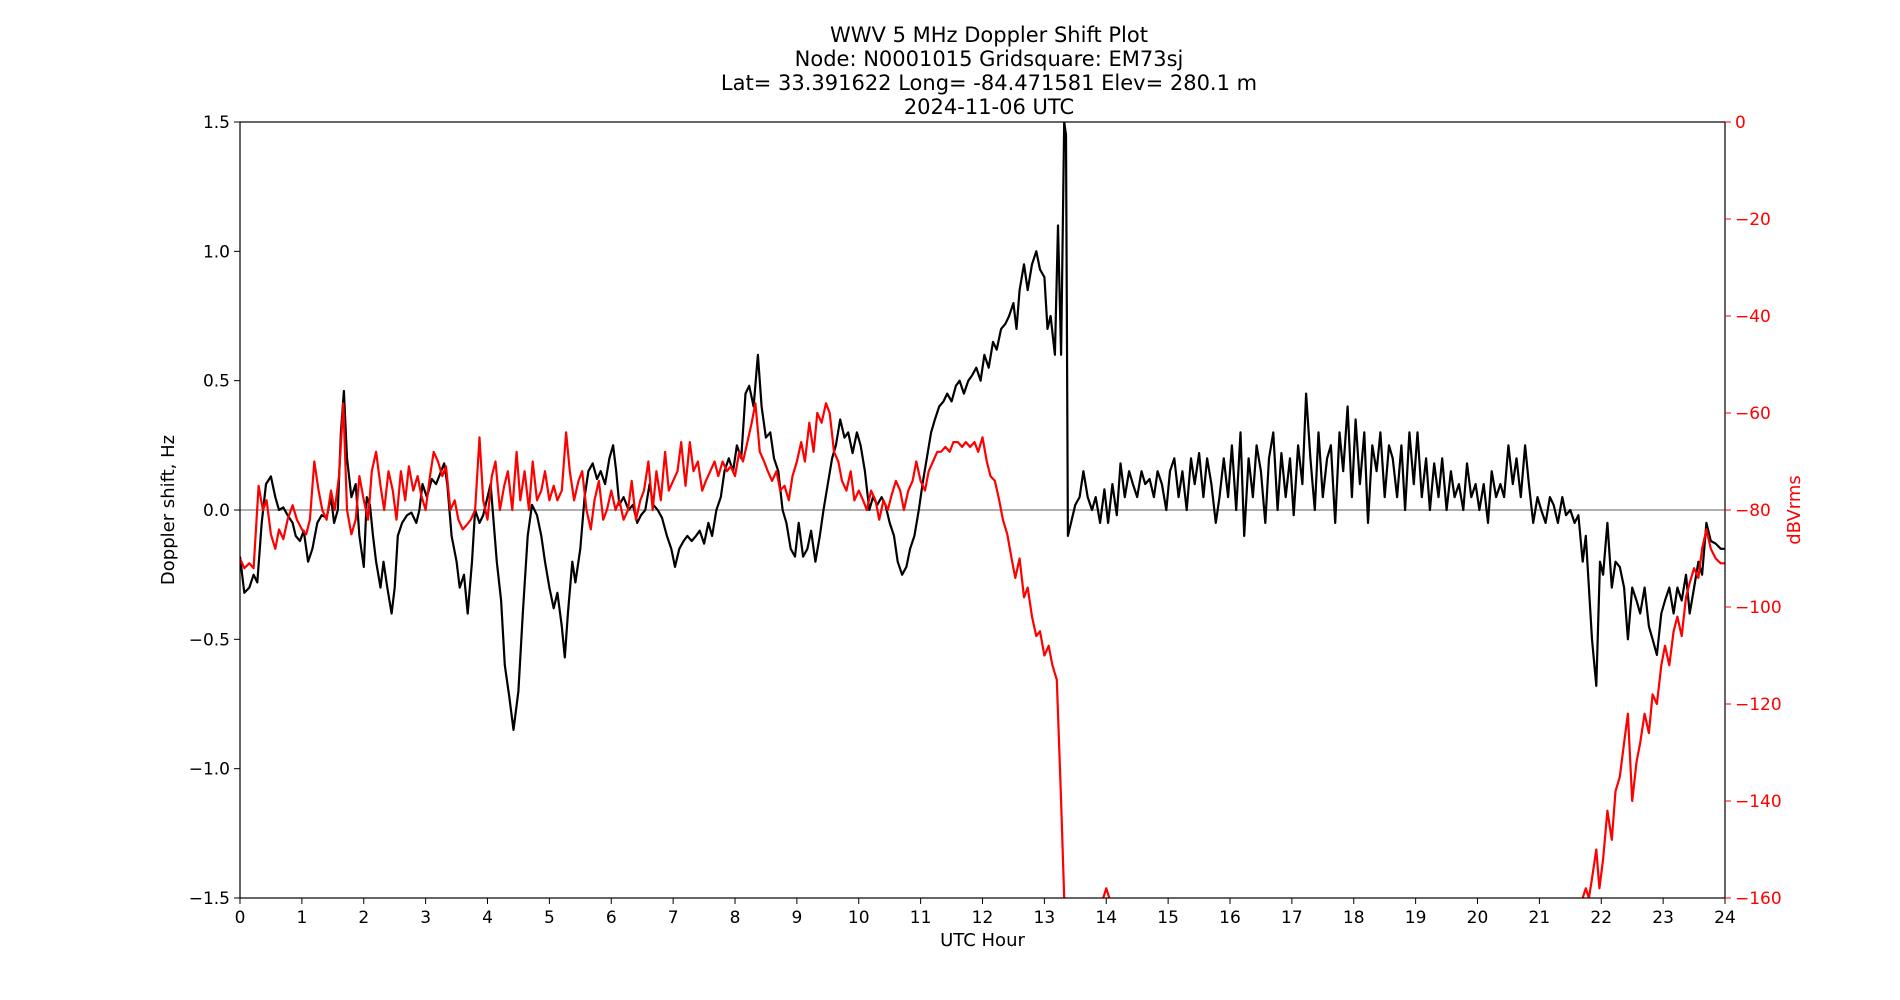 The image size is (1900, 1000). What do you see at coordinates (989, 35) in the screenshot?
I see `title-line-1: WWV 5 MHz Doppler Shift Plot` at bounding box center [989, 35].